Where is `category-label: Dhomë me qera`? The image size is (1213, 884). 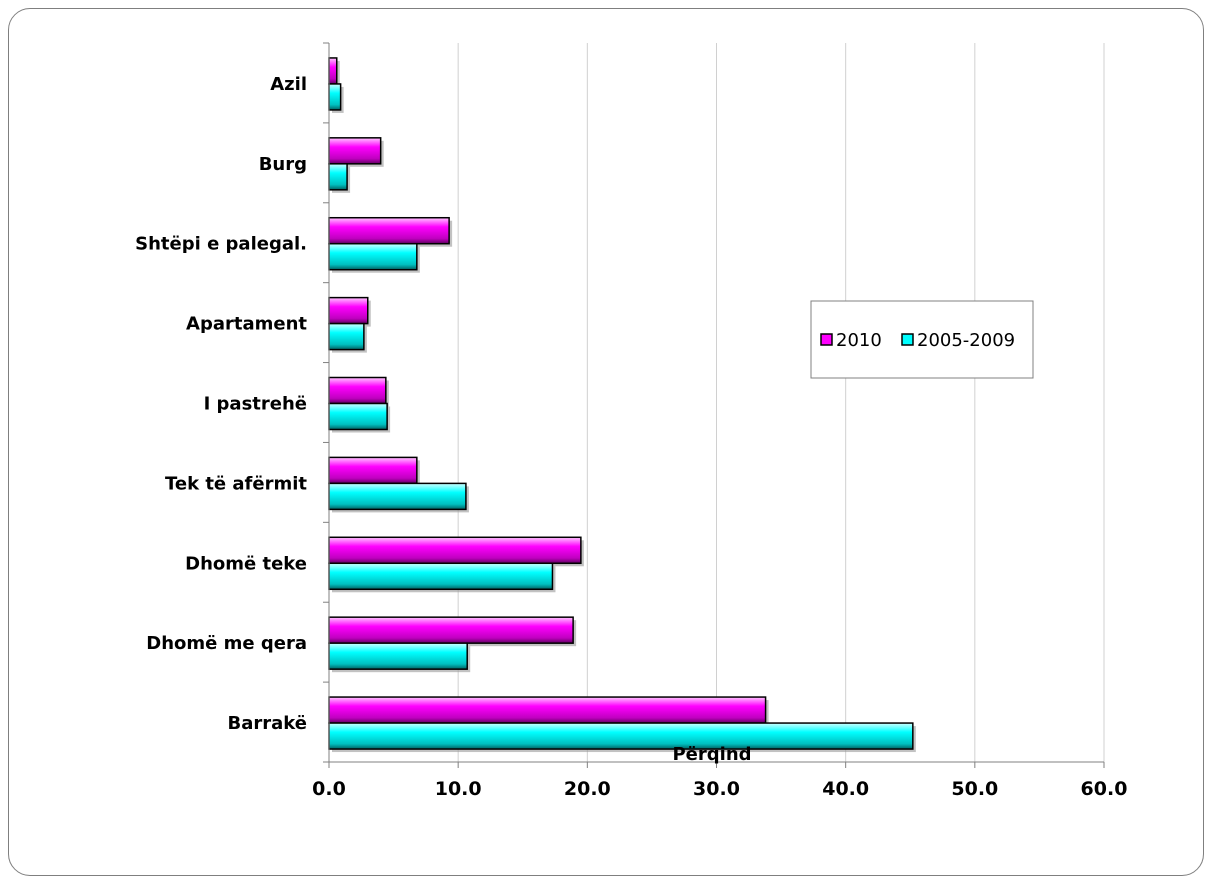 category-label: Dhomë me qera is located at coordinates (226, 643).